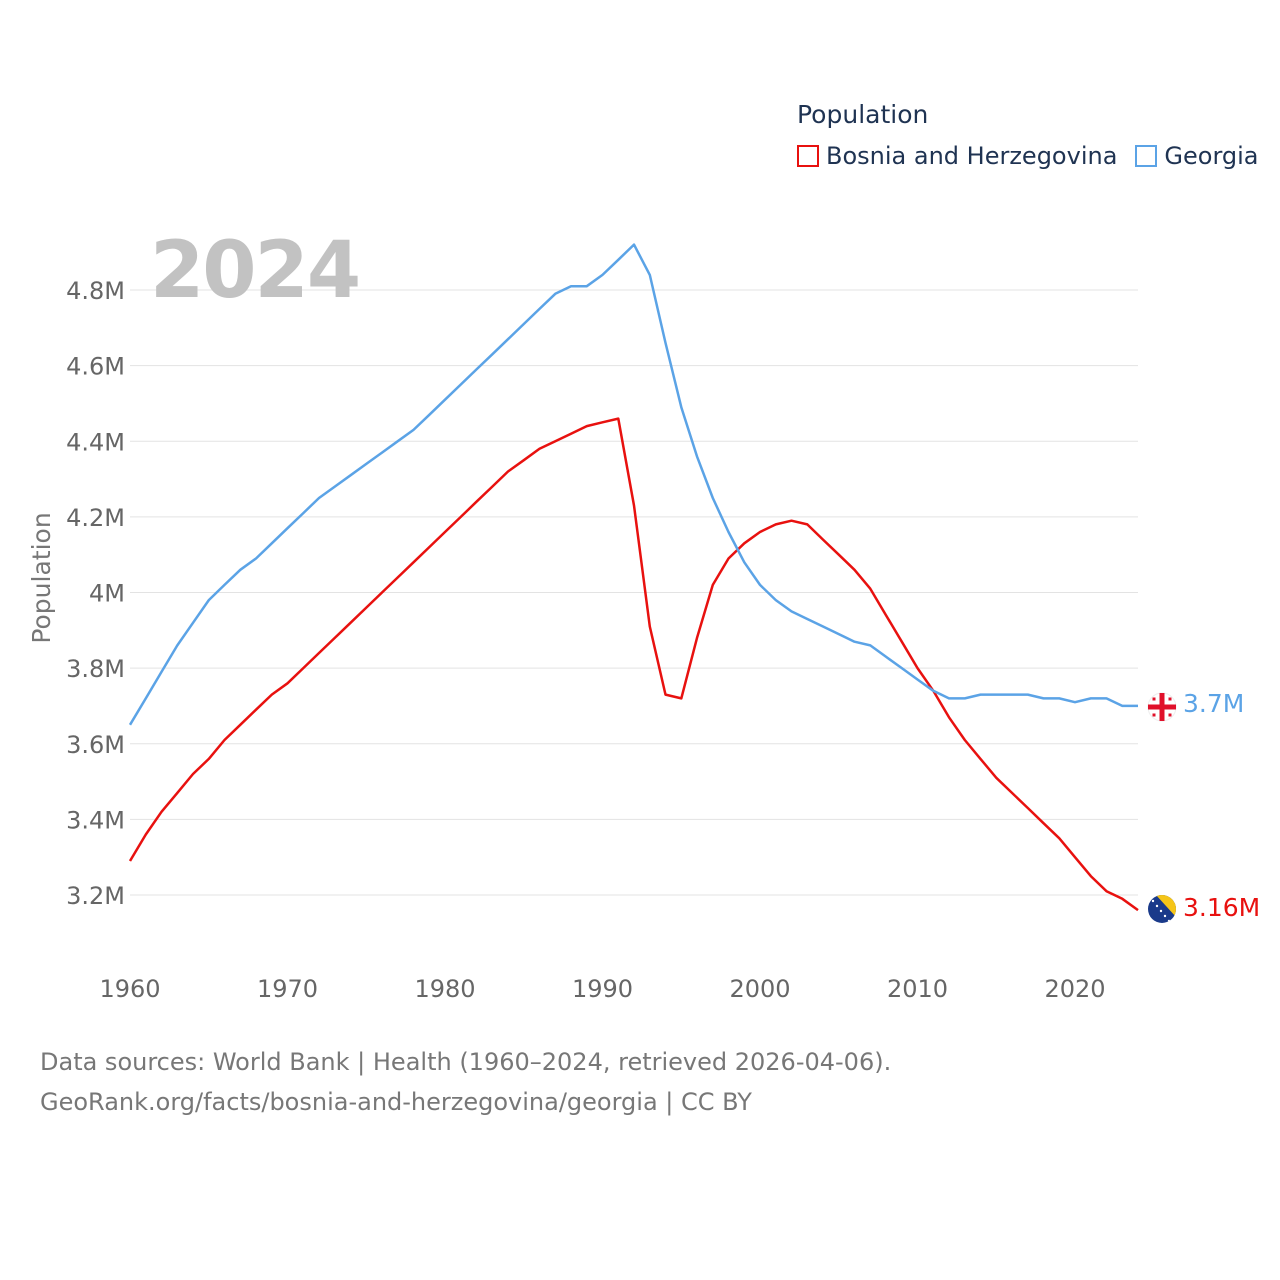 Image resolution: width=1280 pixels, height=1280 pixels. What do you see at coordinates (95, 669) in the screenshot?
I see `y-tick-label: 3.8M` at bounding box center [95, 669].